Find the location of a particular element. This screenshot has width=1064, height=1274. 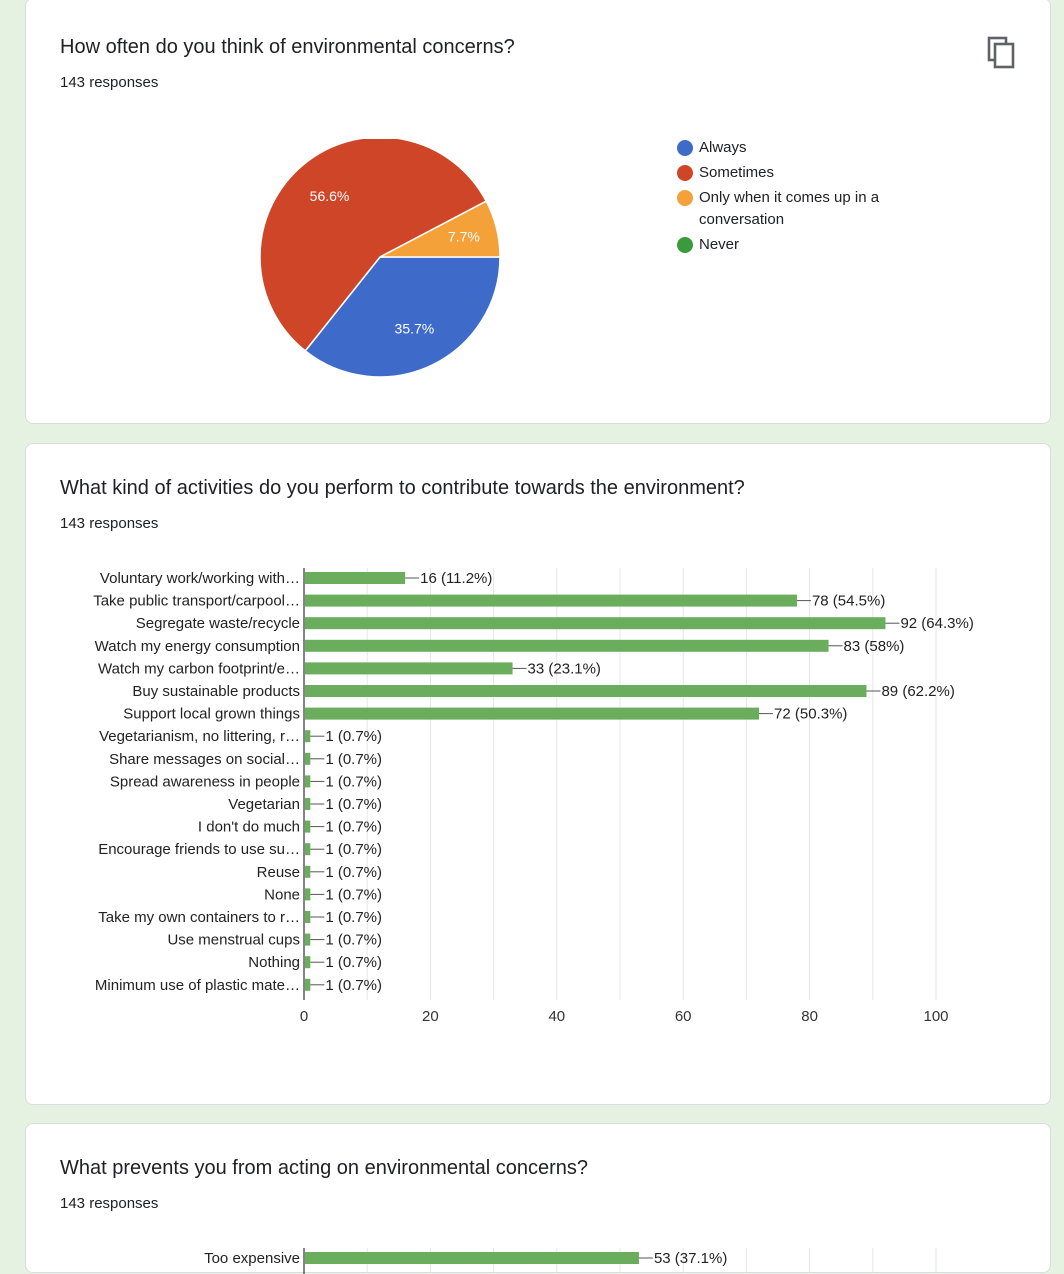

pie-slice-label: 7.7% is located at coordinates (464, 236).